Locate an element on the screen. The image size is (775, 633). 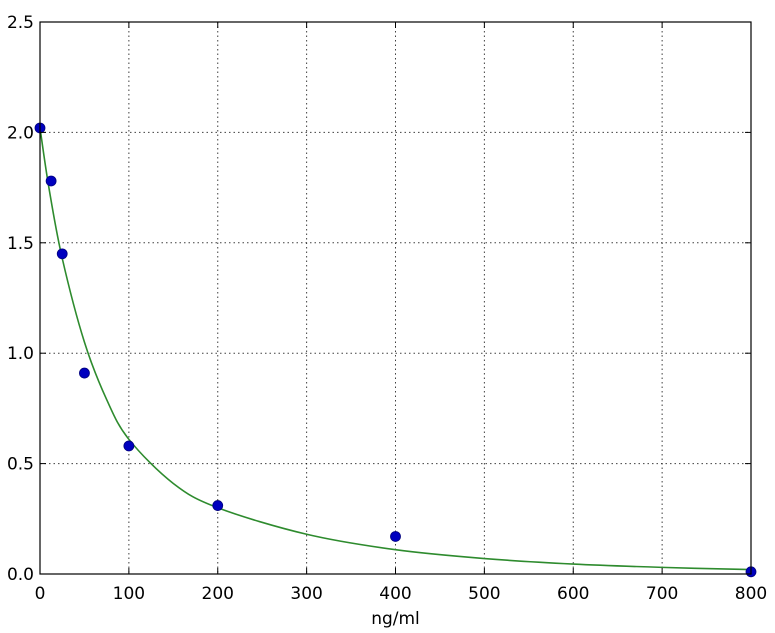
y-tick-label: 1.0 is located at coordinates (20, 354).